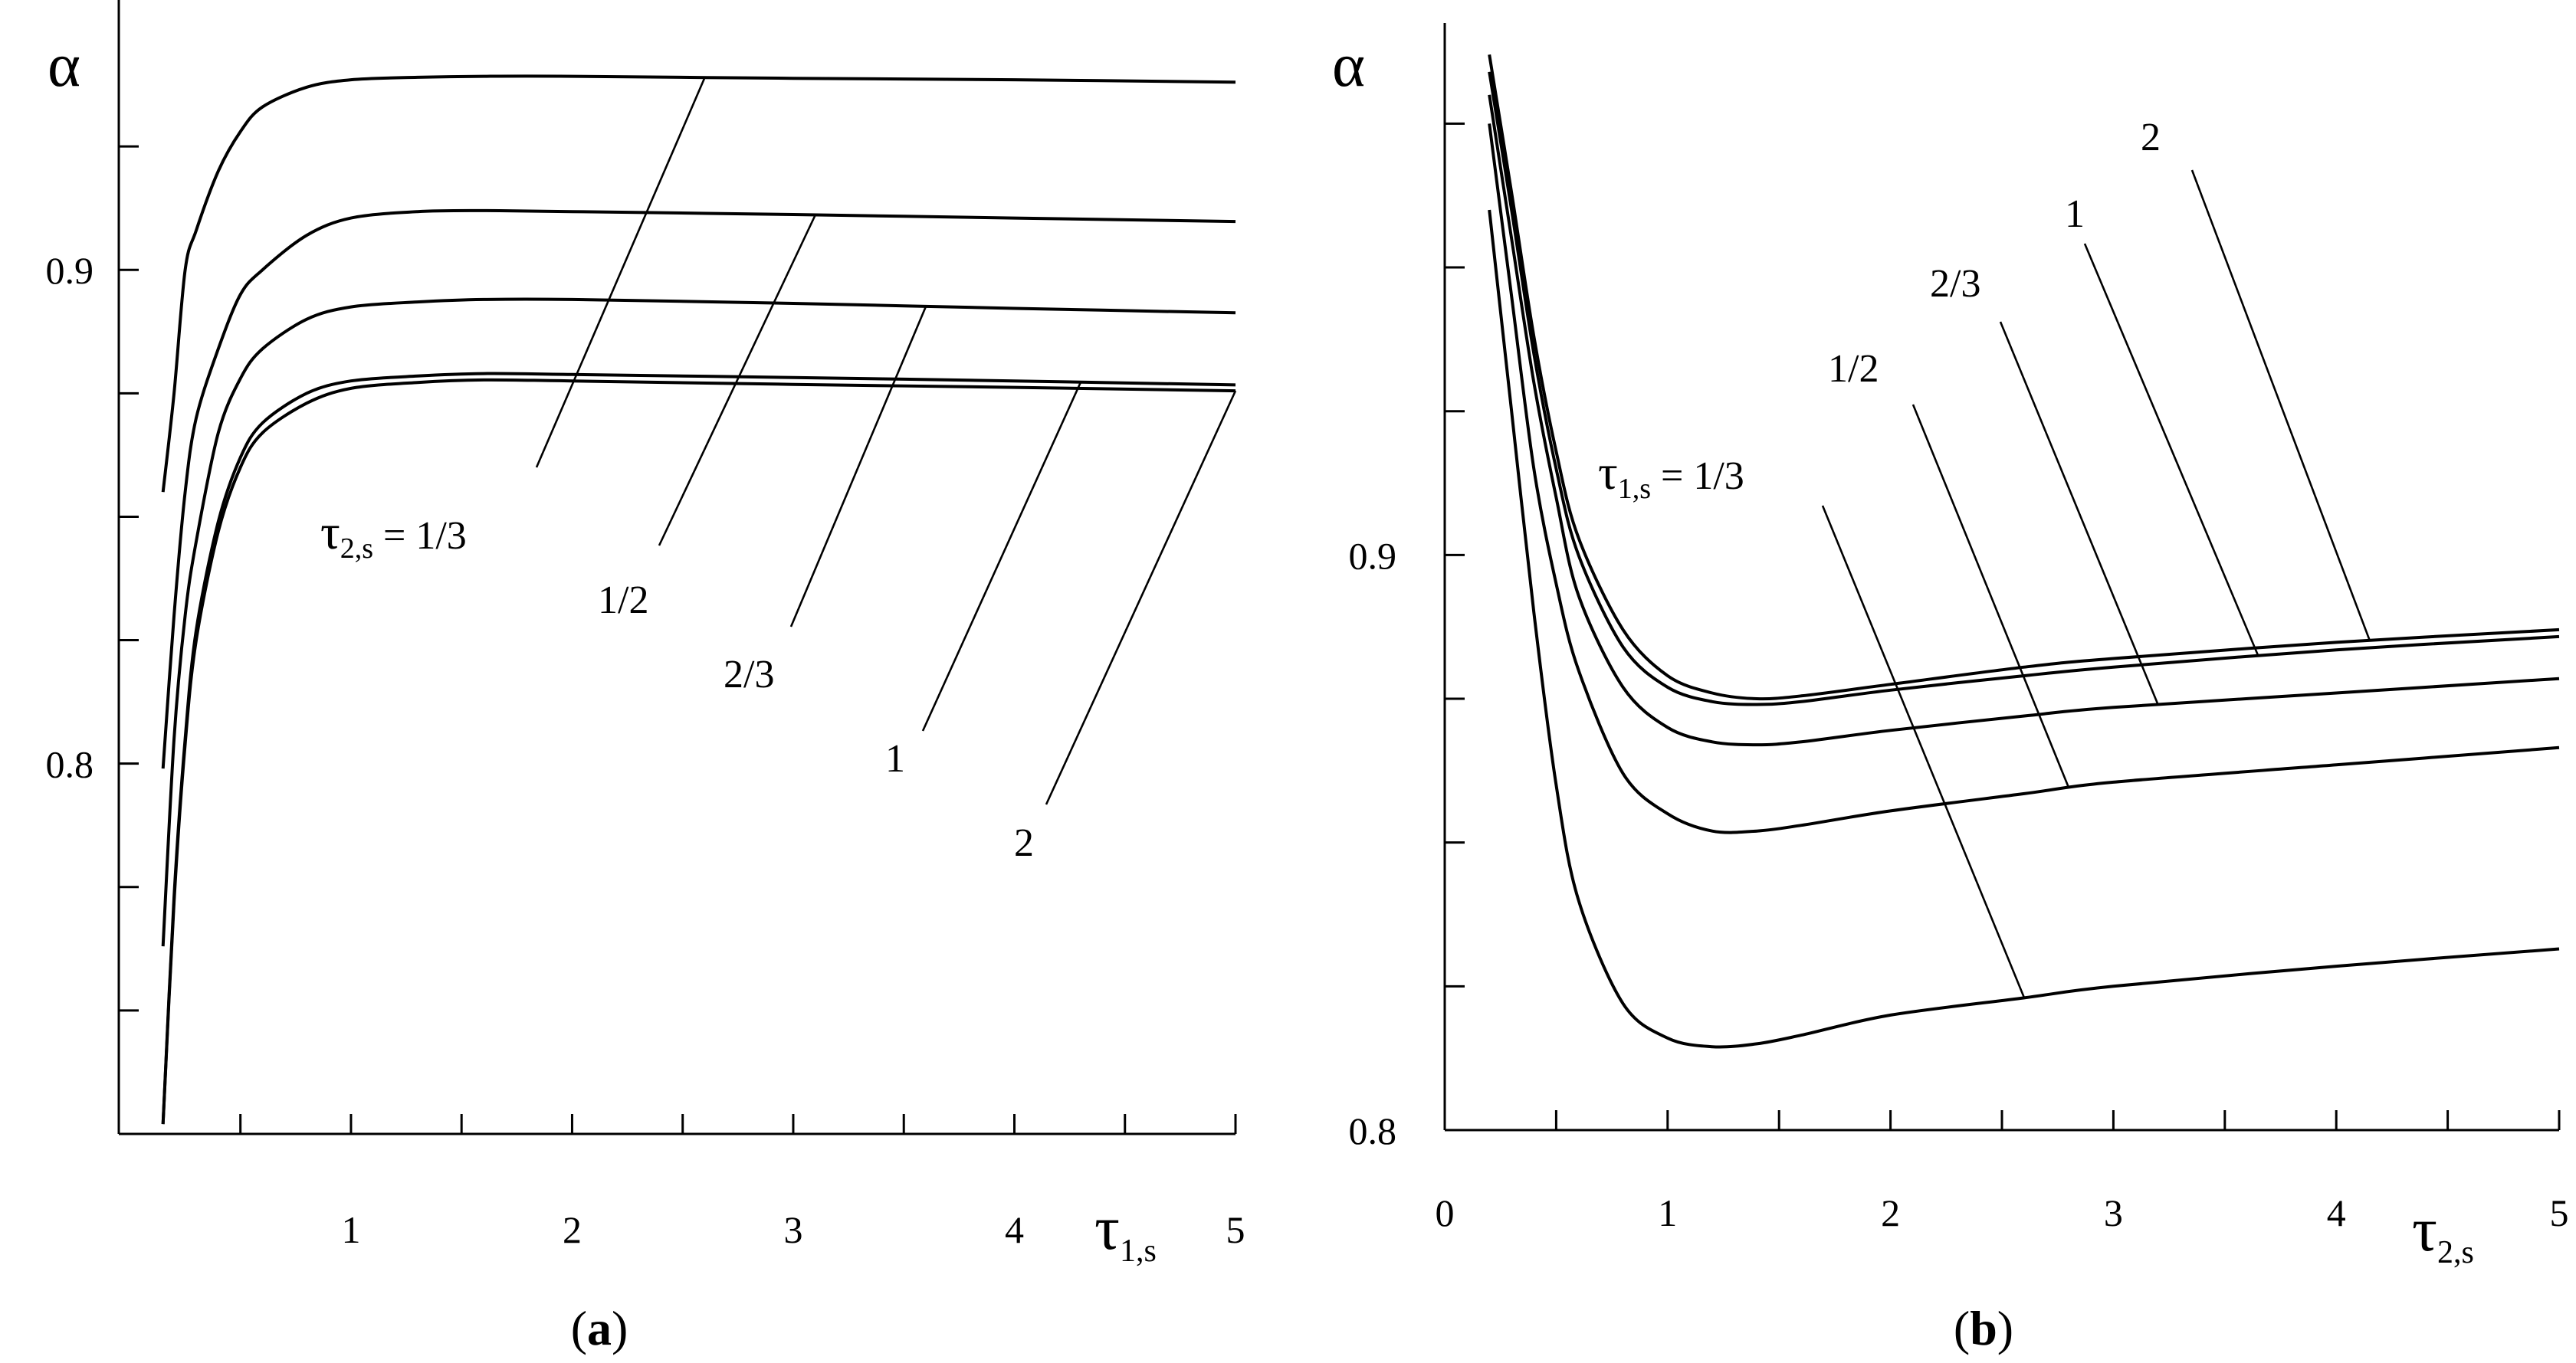 The height and width of the screenshot is (1363, 2576). I want to click on series-label-a-1: 1/2, so click(623, 600).